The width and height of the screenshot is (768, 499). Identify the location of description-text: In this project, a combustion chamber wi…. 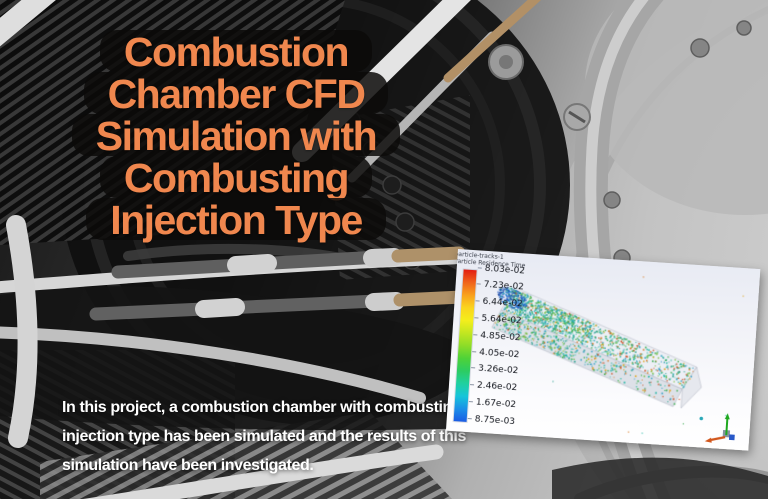
(272, 436).